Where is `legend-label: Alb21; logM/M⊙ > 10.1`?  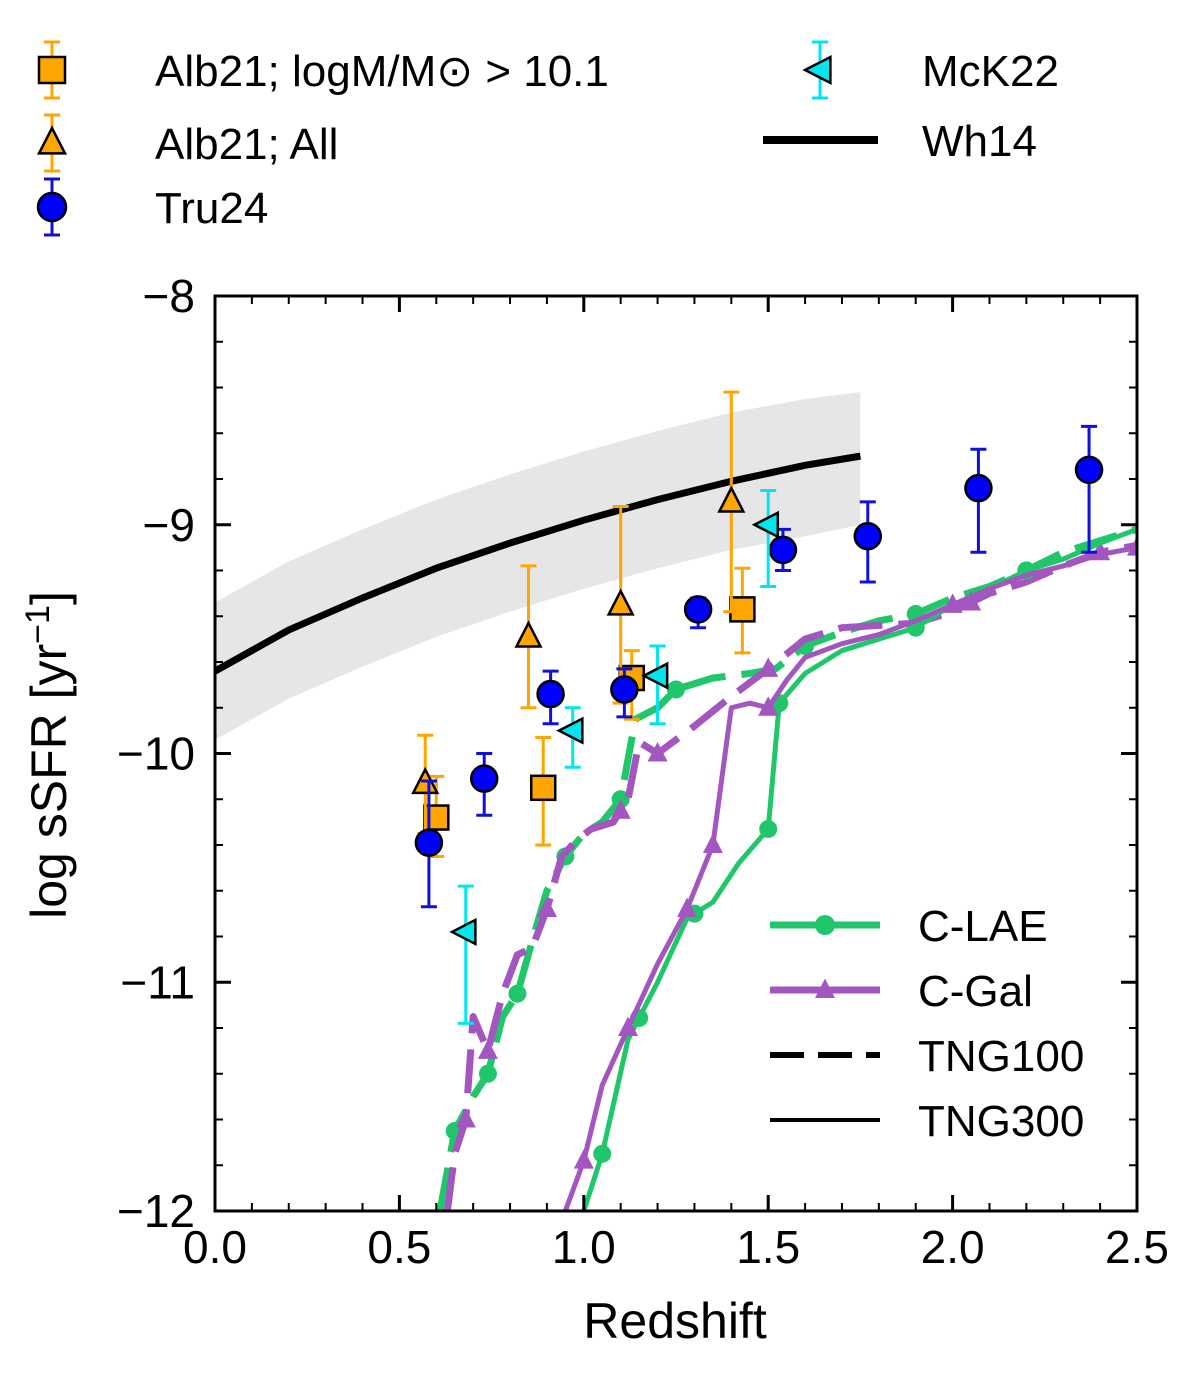 legend-label: Alb21; logM/M⊙ > 10.1 is located at coordinates (382, 71).